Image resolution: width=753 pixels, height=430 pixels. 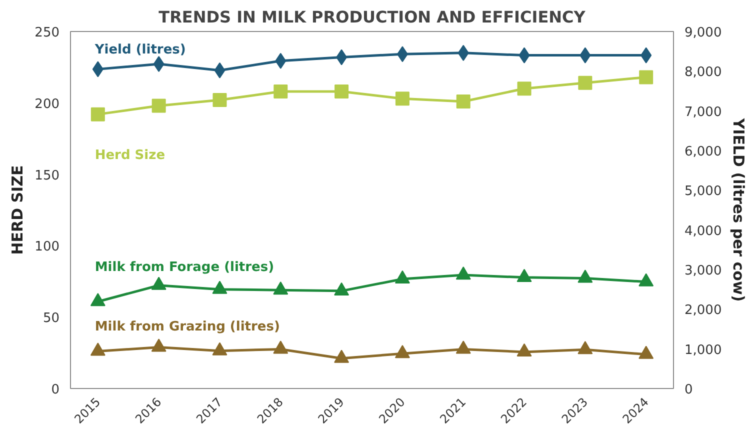 I want to click on text: Herd Size, so click(x=130, y=155).